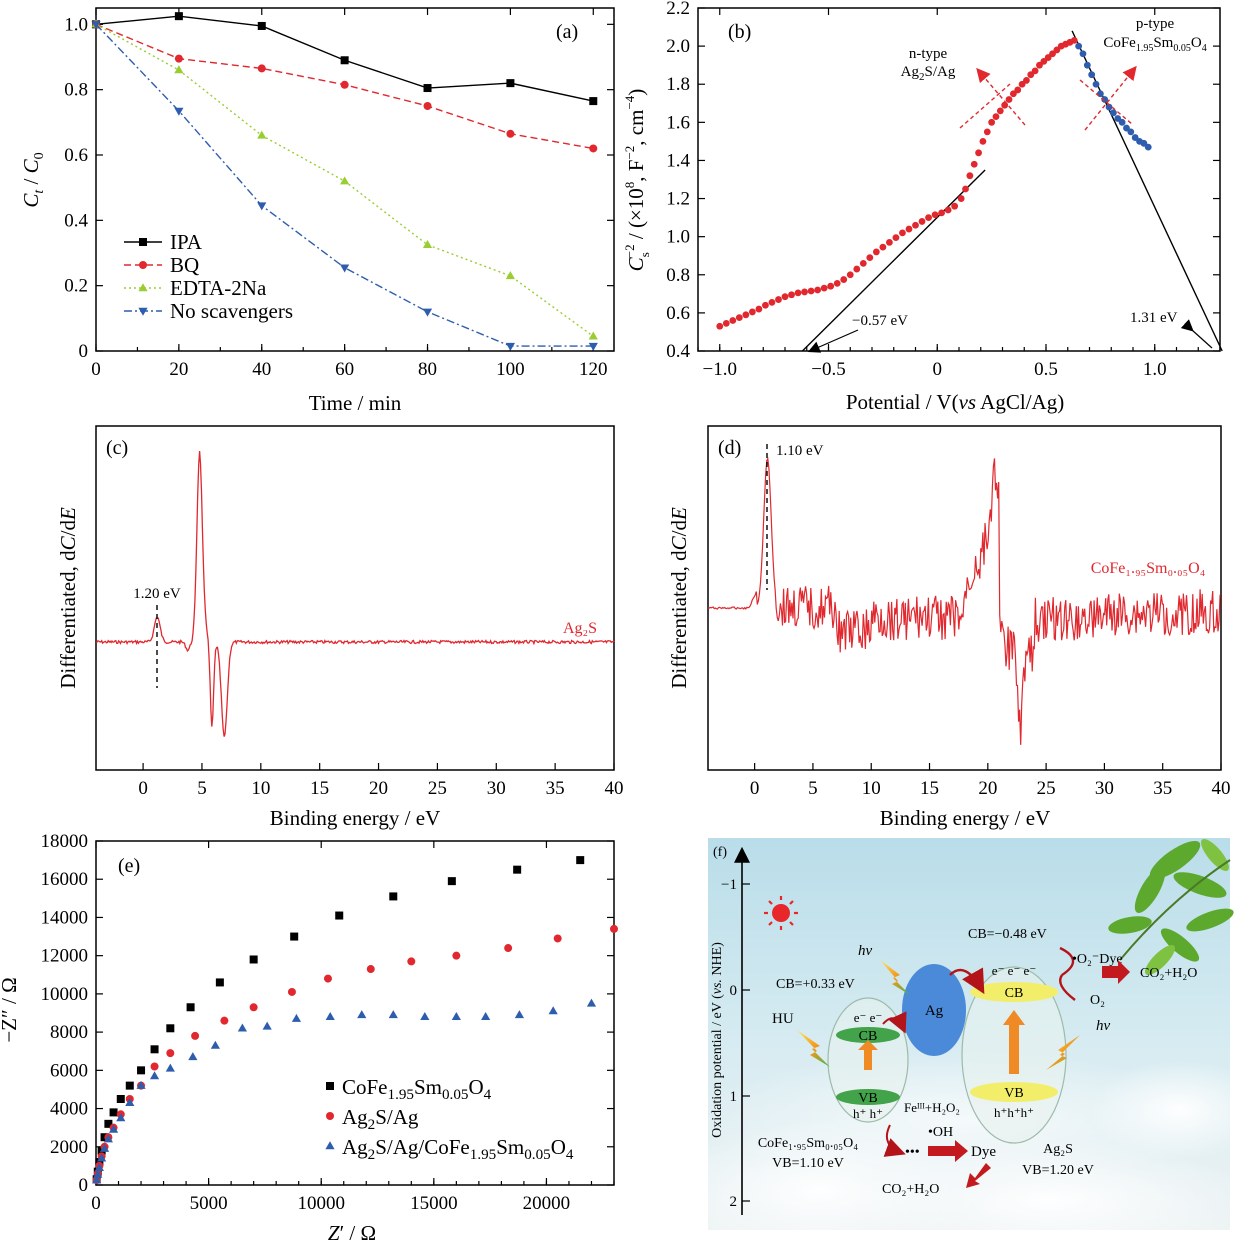 The image size is (1236, 1245). What do you see at coordinates (355, 593) in the screenshot?
I see `panel-c-curve` at bounding box center [355, 593].